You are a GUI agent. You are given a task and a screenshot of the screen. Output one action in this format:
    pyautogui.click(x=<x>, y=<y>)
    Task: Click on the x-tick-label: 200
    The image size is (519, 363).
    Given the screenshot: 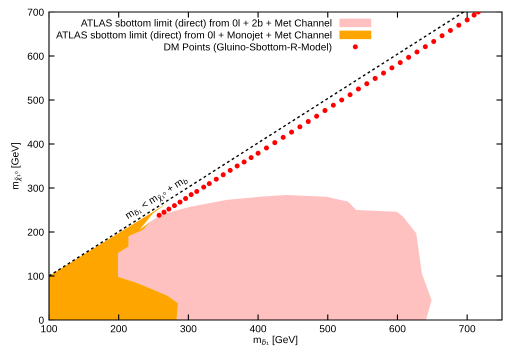 What is the action you would take?
    pyautogui.click(x=118, y=328)
    